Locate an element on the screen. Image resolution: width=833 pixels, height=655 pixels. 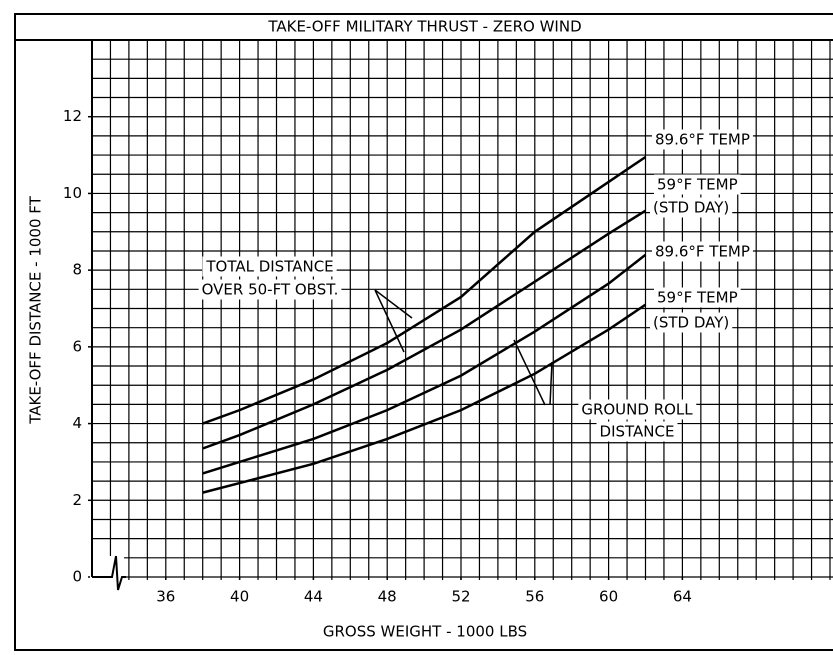
x-tick-label: 40 is located at coordinates (239, 597).